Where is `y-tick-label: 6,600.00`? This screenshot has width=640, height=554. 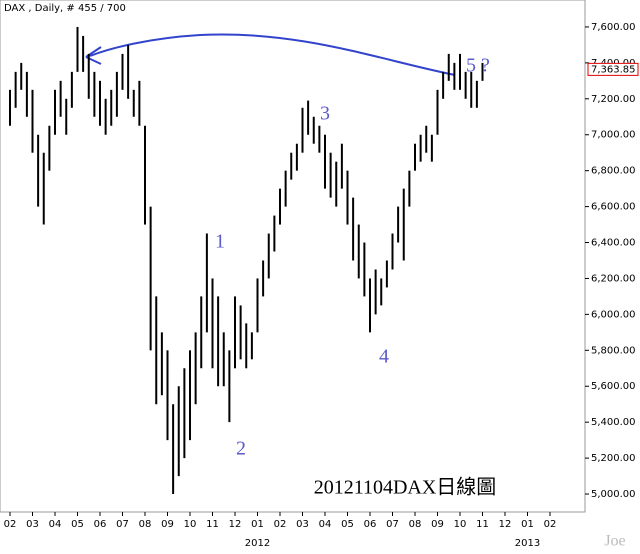 y-tick-label: 6,600.00 is located at coordinates (613, 207).